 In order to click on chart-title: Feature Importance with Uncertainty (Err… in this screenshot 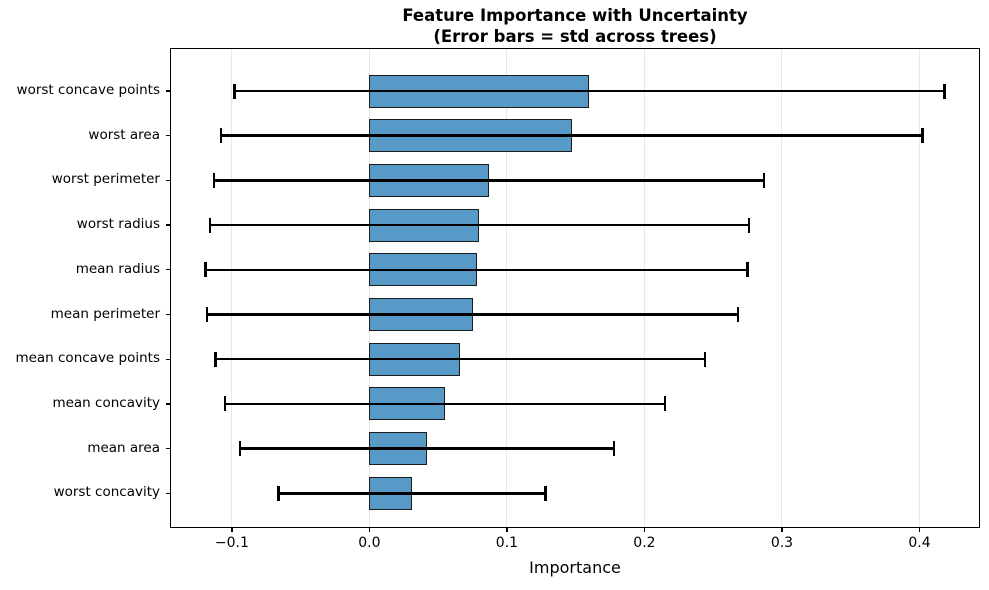, I will do `click(575, 26)`.